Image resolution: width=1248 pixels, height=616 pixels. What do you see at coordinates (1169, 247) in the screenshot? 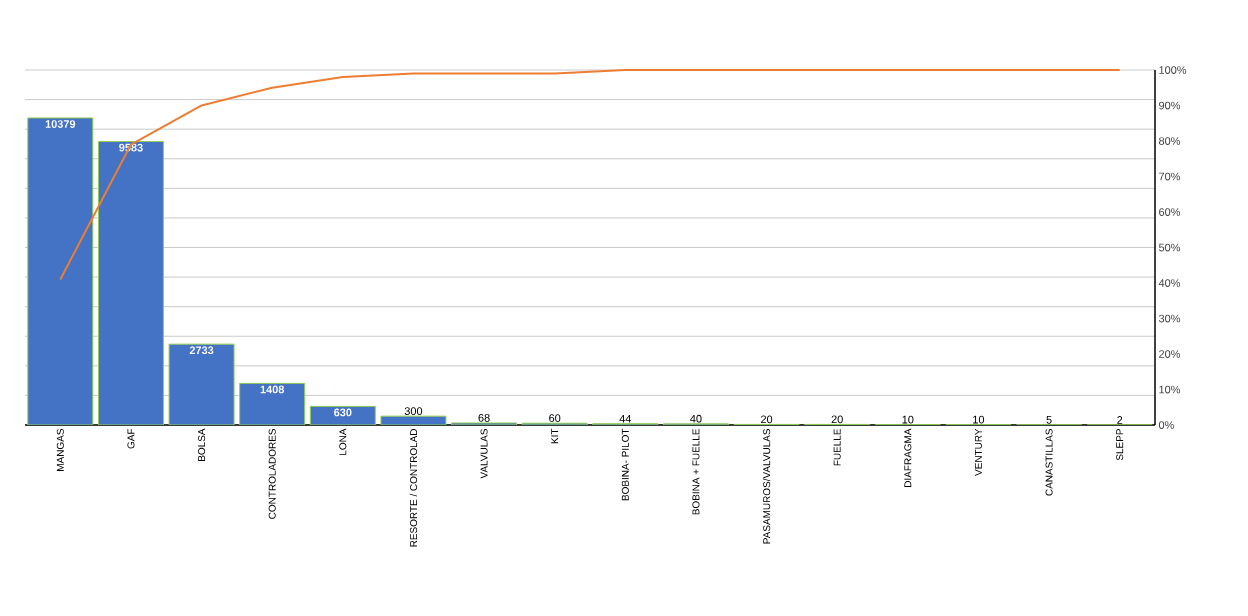
I see `y2-tick-label: 50%` at bounding box center [1169, 247].